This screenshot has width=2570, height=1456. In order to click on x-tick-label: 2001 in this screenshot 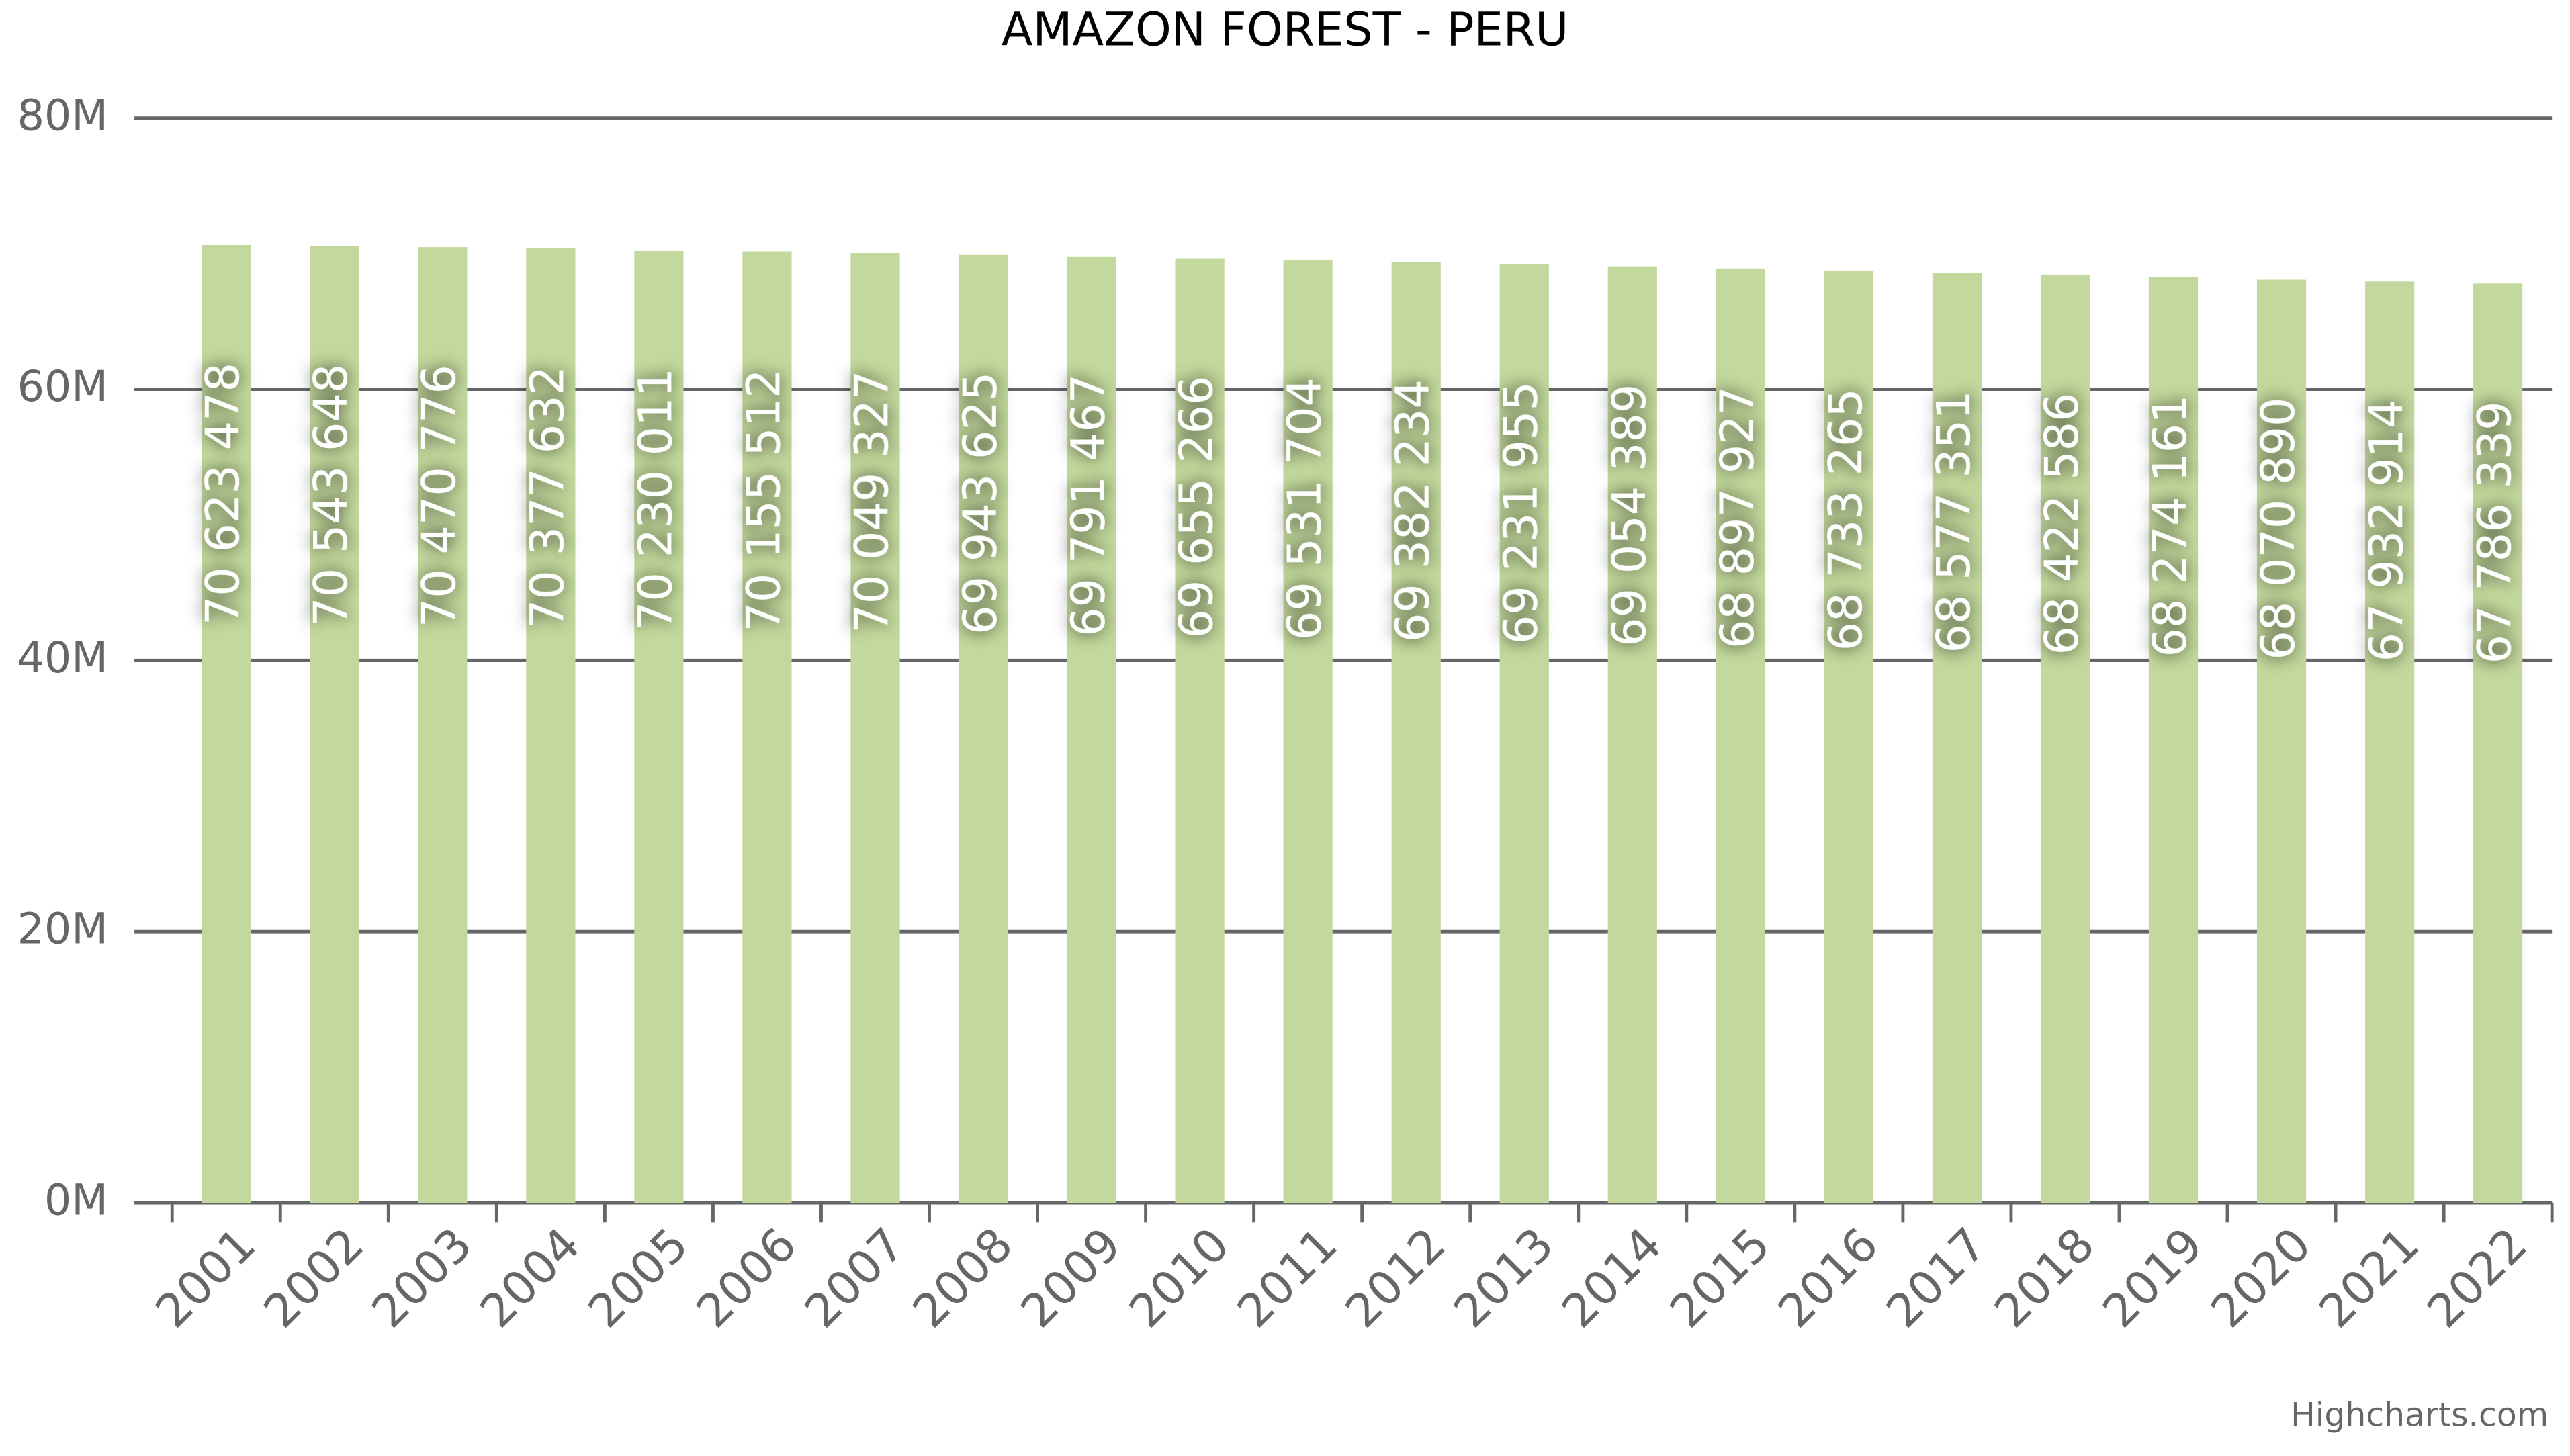, I will do `click(206, 1278)`.